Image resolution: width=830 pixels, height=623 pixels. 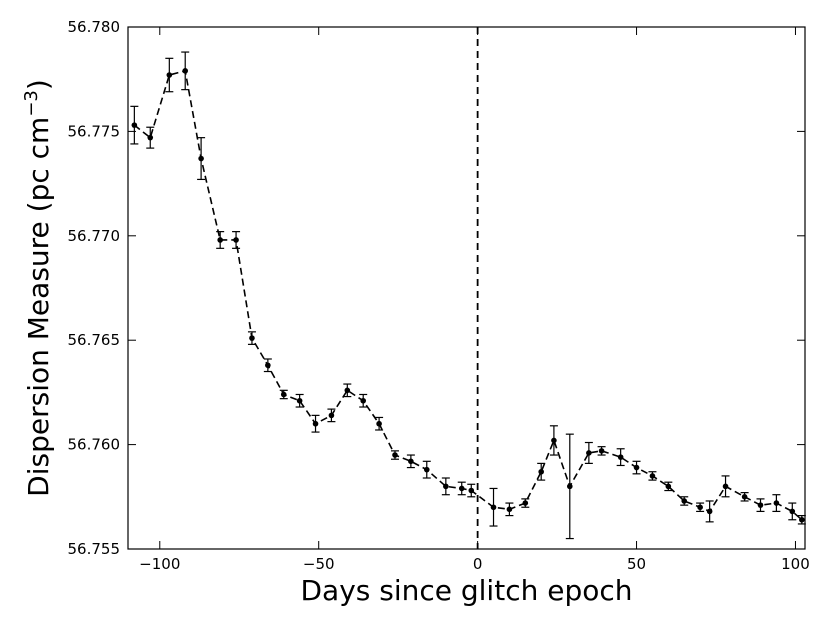 What do you see at coordinates (466, 590) in the screenshot?
I see `x-axis-label: Days since glitch epoch` at bounding box center [466, 590].